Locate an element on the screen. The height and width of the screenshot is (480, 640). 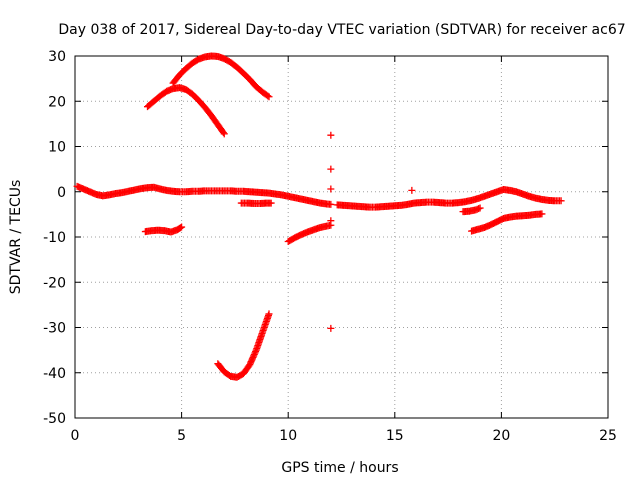
series-baseline-early is located at coordinates (204, 195).